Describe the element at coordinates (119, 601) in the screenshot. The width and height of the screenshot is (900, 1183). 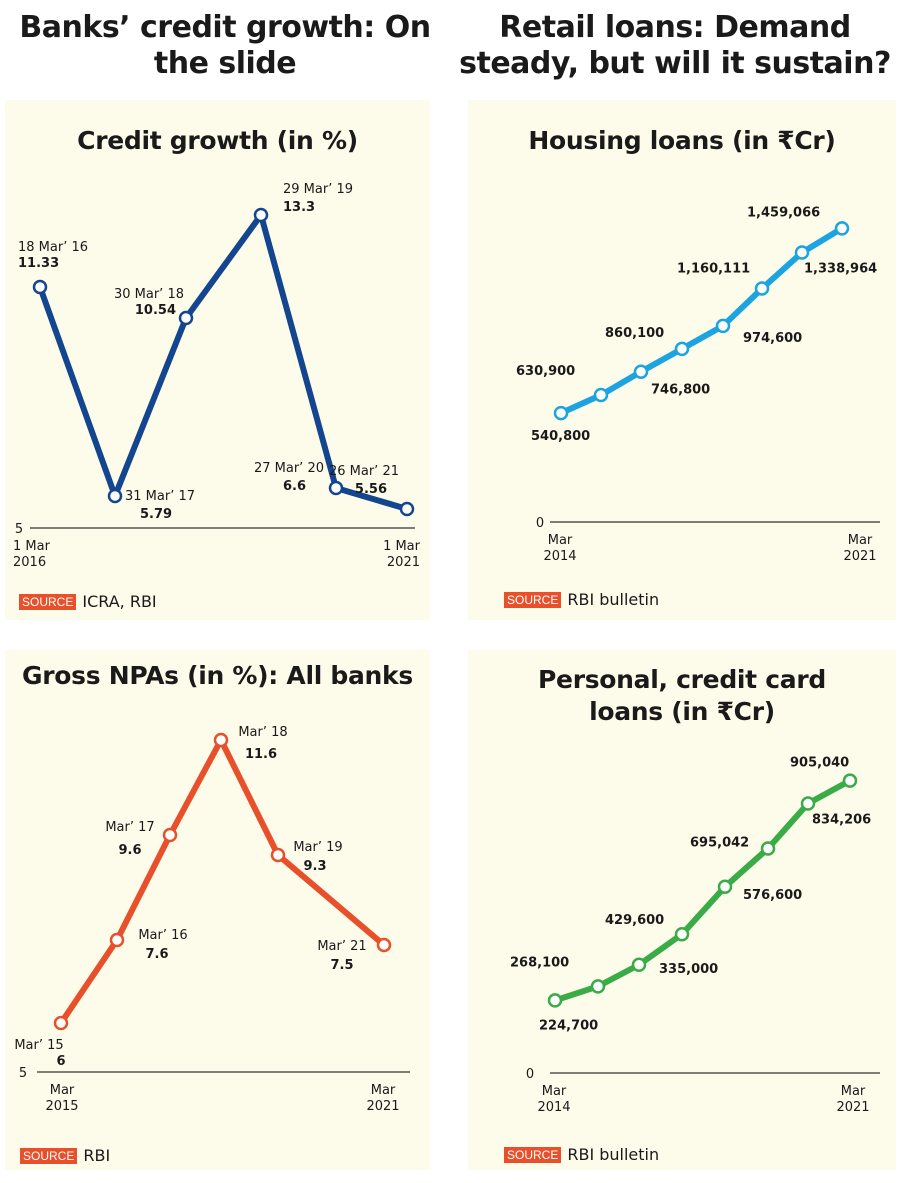
I see `source-text: ICRA, RBI` at that location.